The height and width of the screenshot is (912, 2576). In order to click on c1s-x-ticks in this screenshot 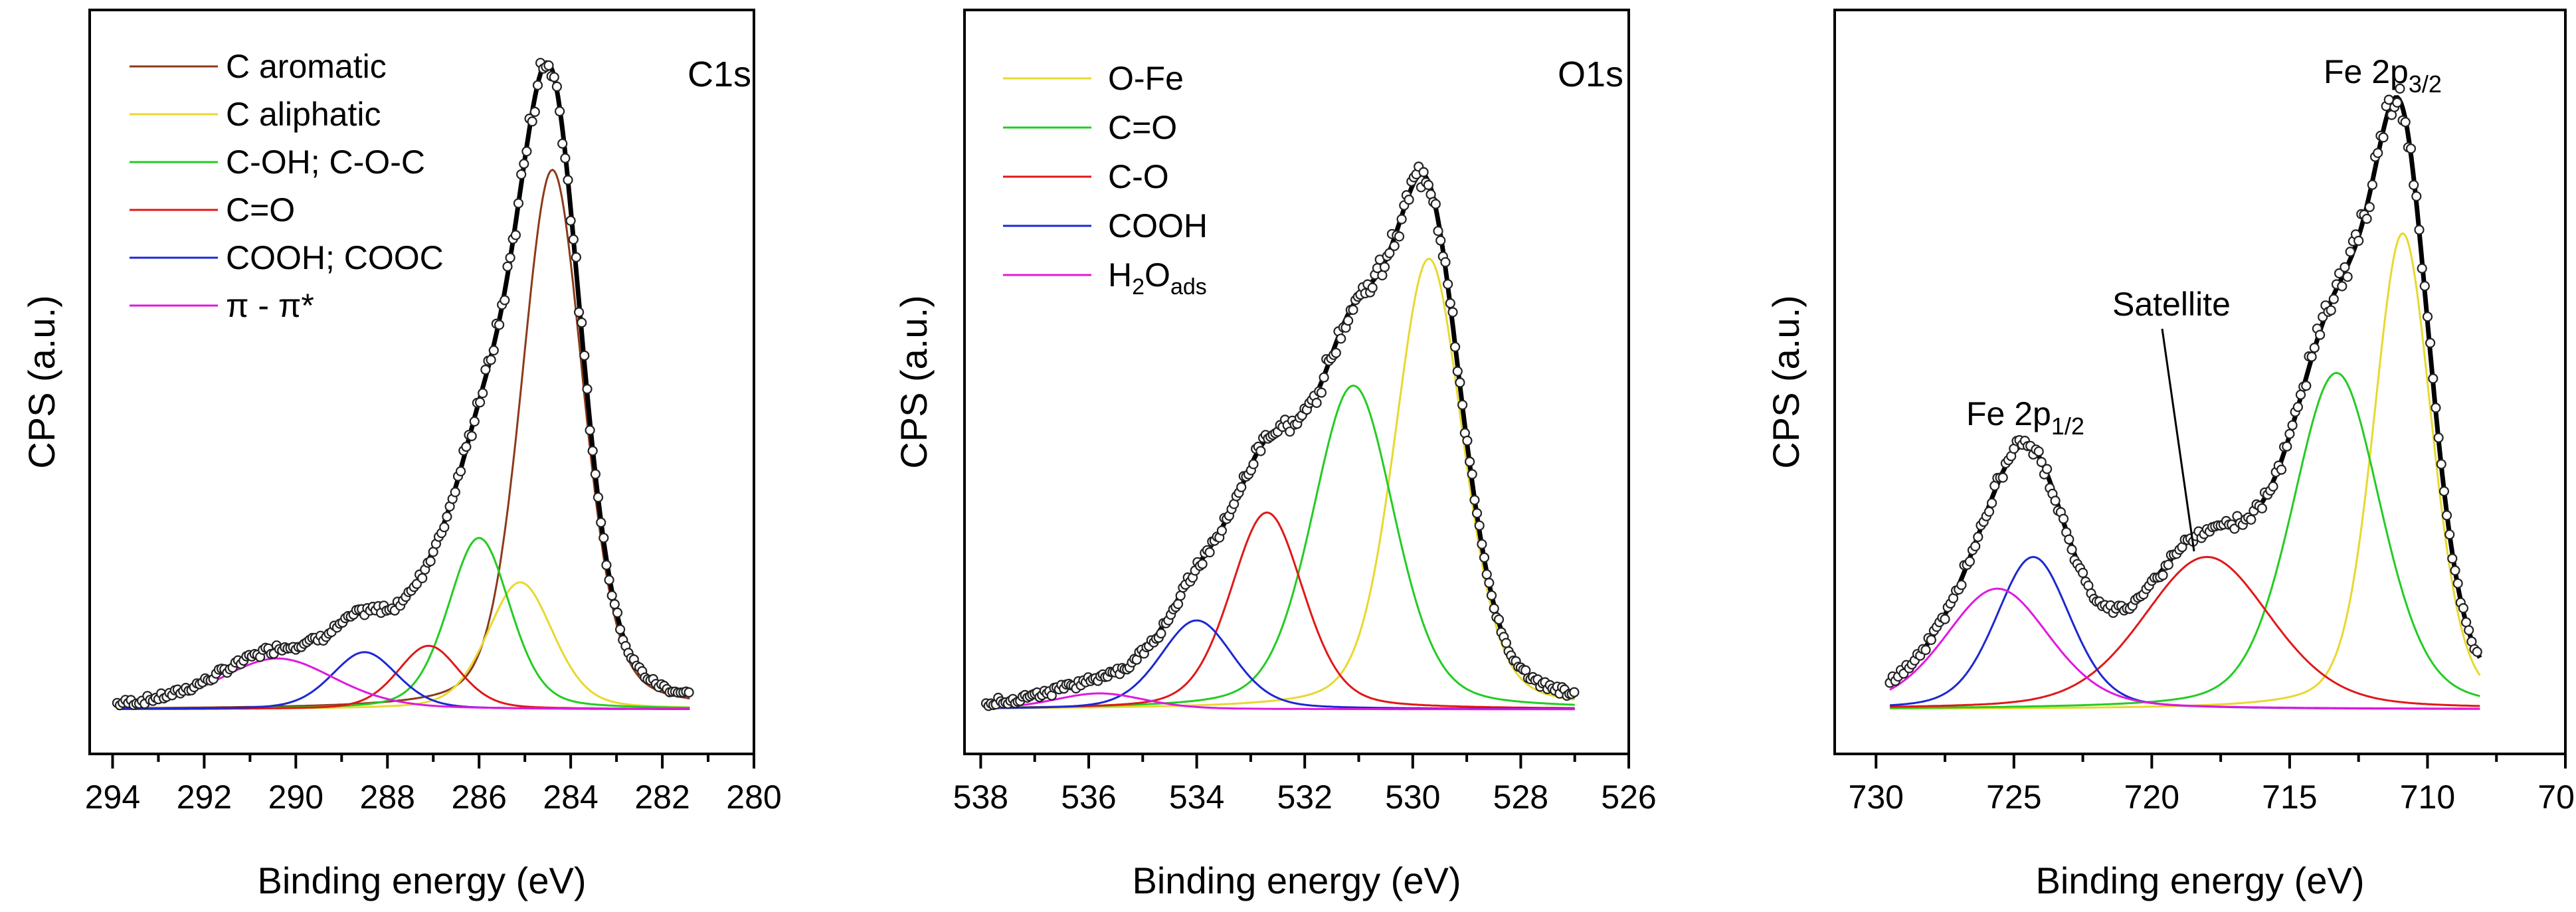, I will do `click(433, 761)`.